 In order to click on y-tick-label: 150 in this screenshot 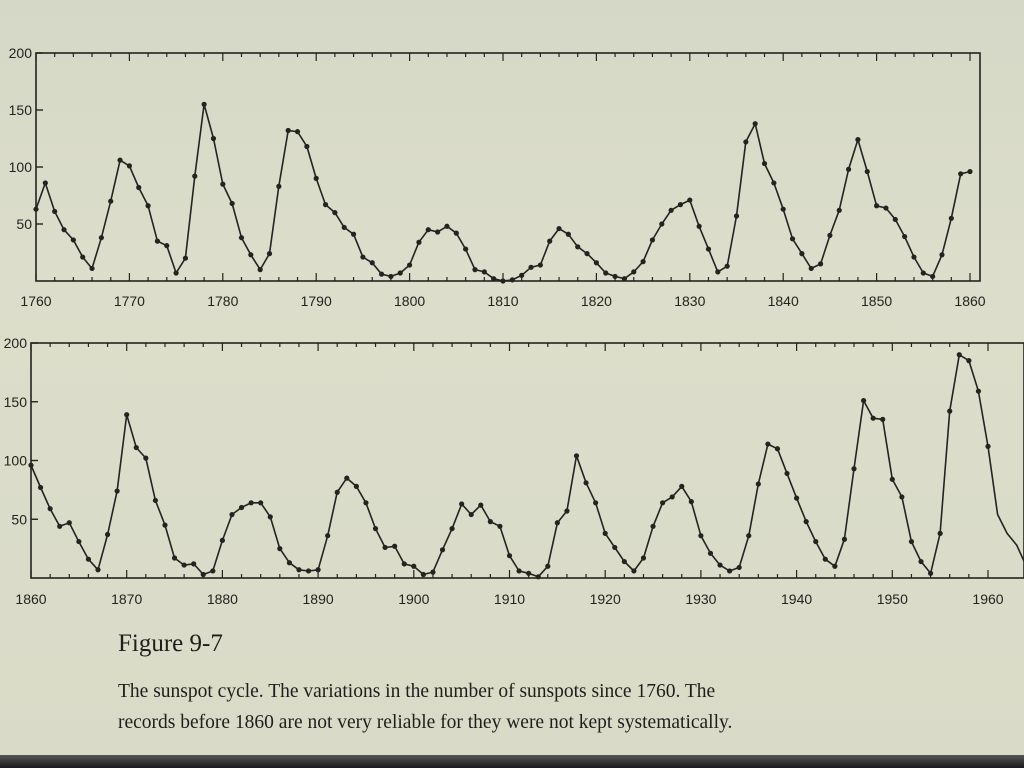, I will do `click(16, 402)`.